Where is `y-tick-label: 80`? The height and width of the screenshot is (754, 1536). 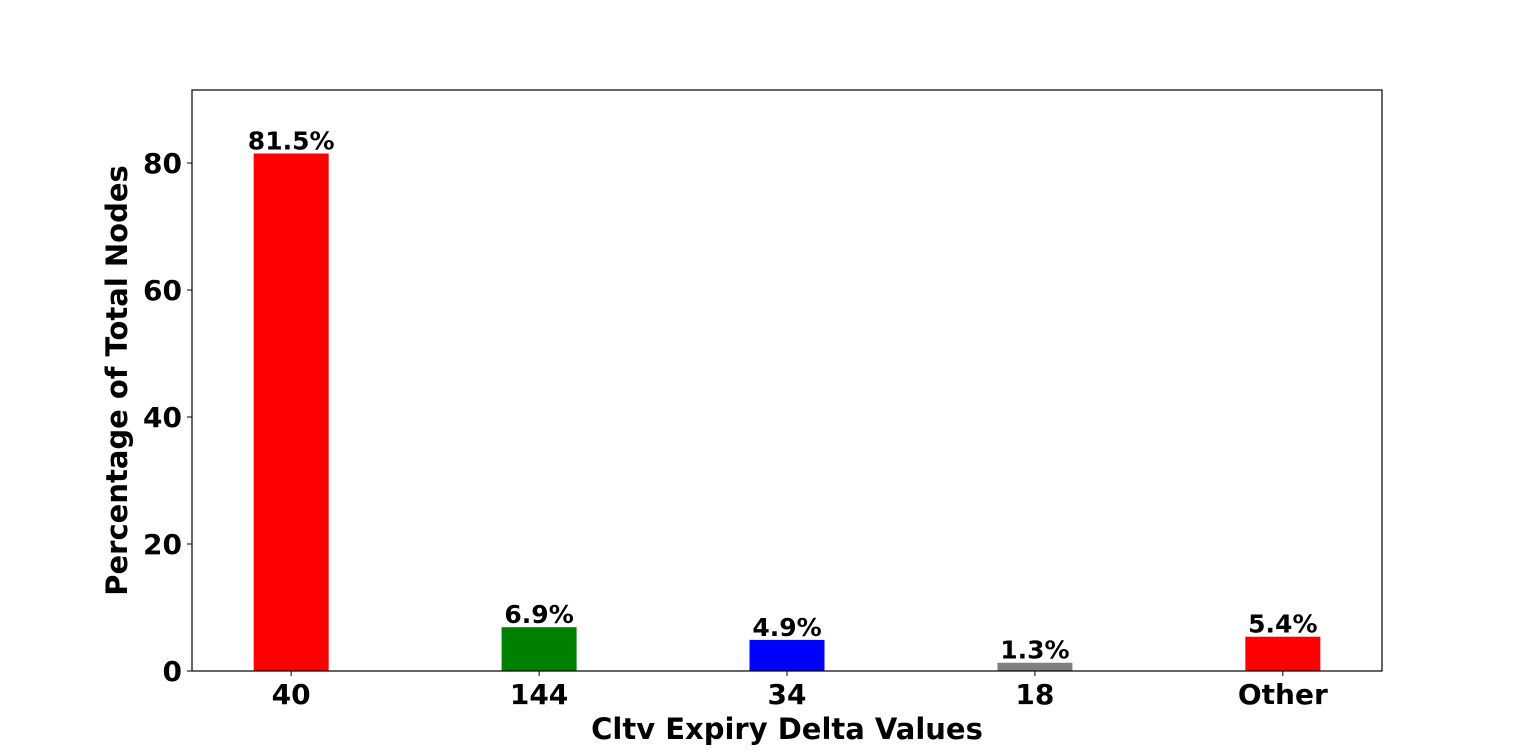
y-tick-label: 80 is located at coordinates (162, 163).